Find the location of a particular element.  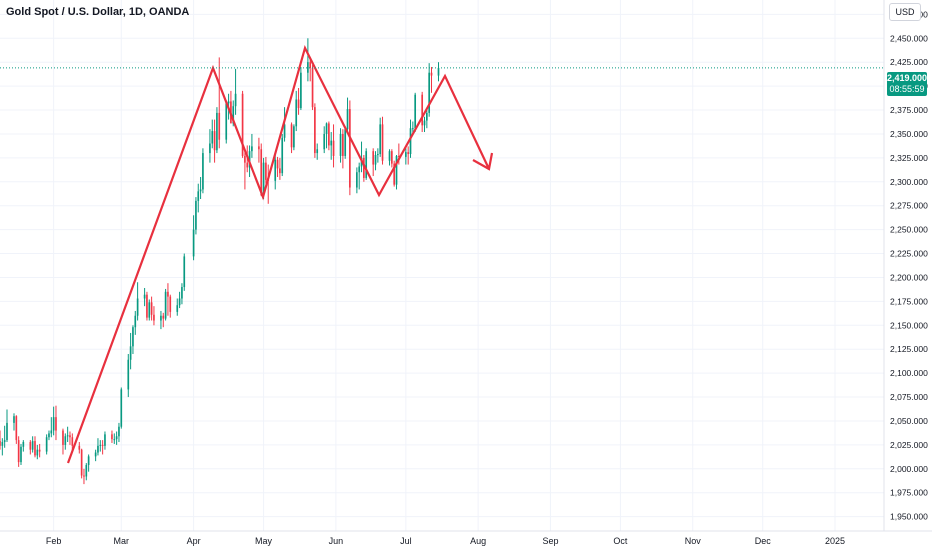

price-tick-label: 2,075.000 is located at coordinates (909, 397).